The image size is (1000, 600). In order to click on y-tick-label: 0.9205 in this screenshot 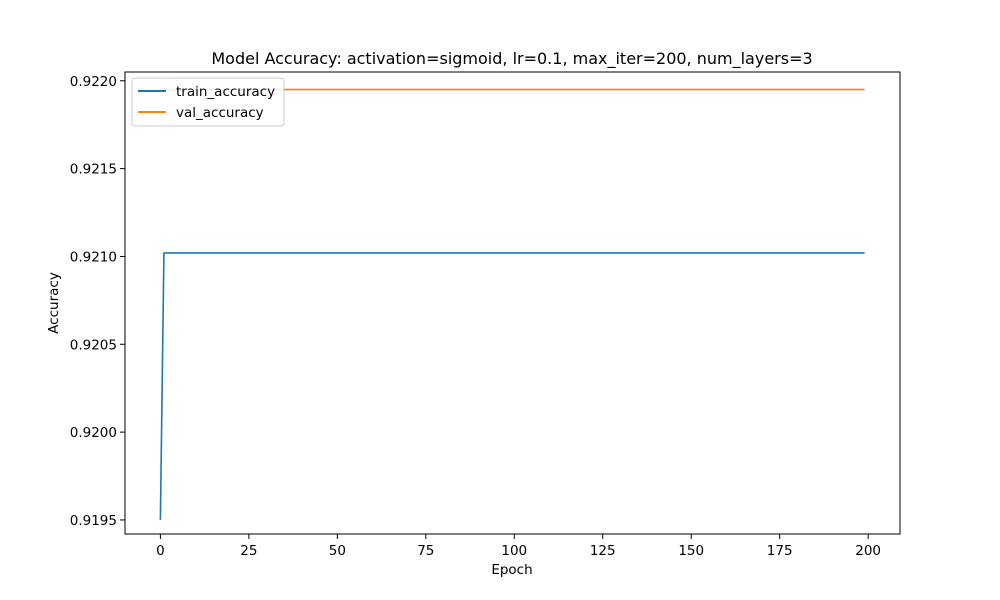, I will do `click(93, 345)`.